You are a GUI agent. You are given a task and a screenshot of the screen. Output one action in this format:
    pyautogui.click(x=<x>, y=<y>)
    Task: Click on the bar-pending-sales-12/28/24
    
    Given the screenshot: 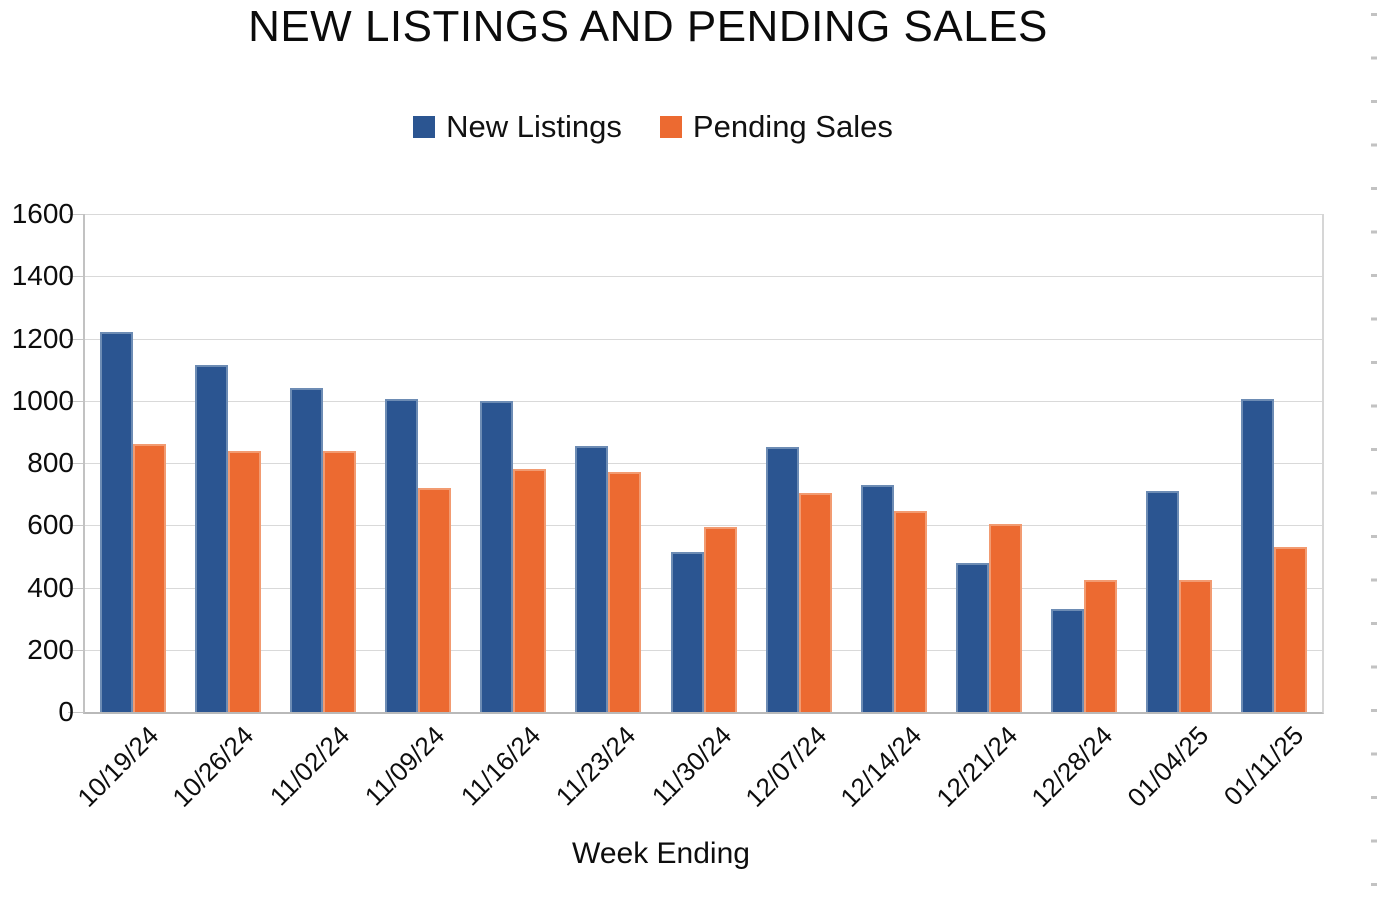 What is the action you would take?
    pyautogui.click(x=1101, y=645)
    